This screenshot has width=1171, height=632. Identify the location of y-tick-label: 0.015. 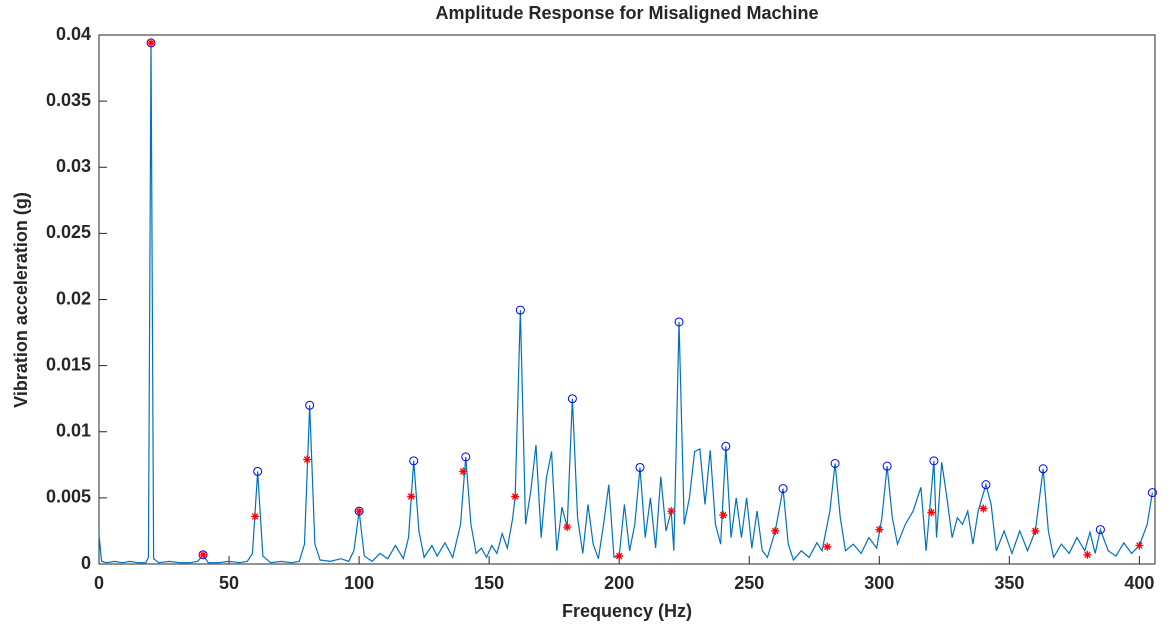
(68, 364).